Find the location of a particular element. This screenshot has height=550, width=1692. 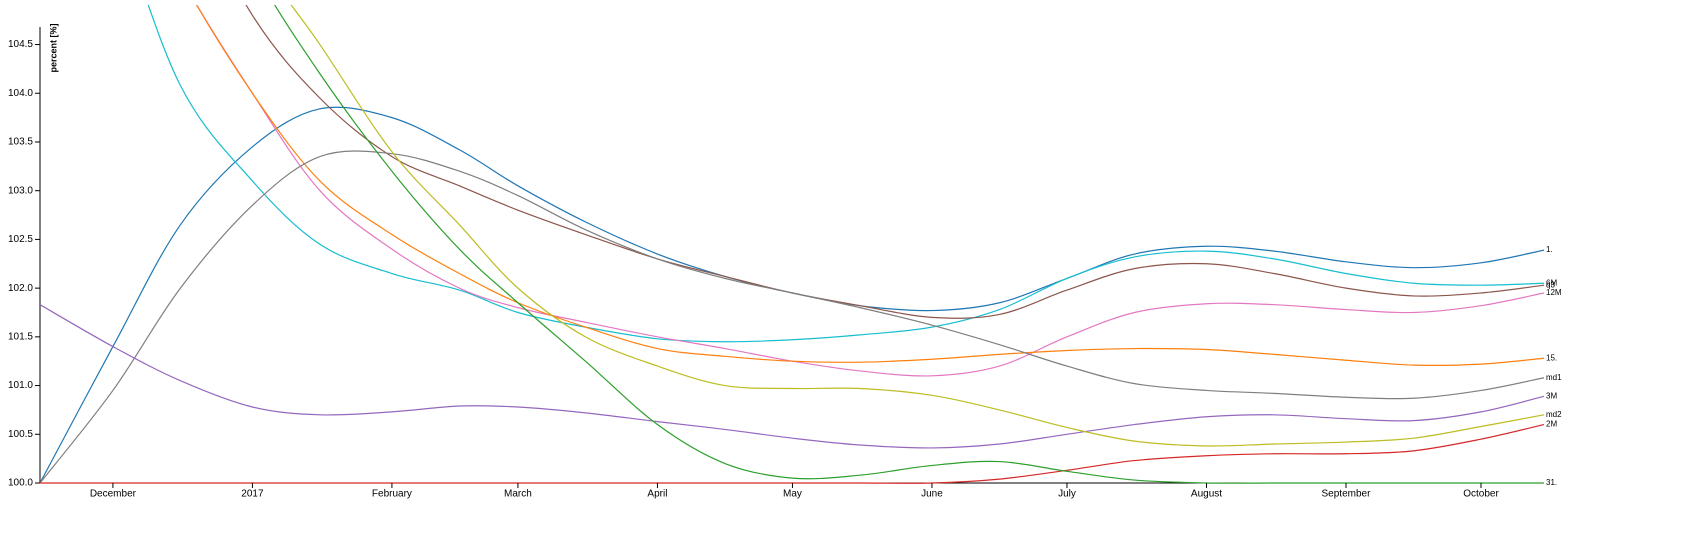

x-tick-label: October is located at coordinates (1481, 494).